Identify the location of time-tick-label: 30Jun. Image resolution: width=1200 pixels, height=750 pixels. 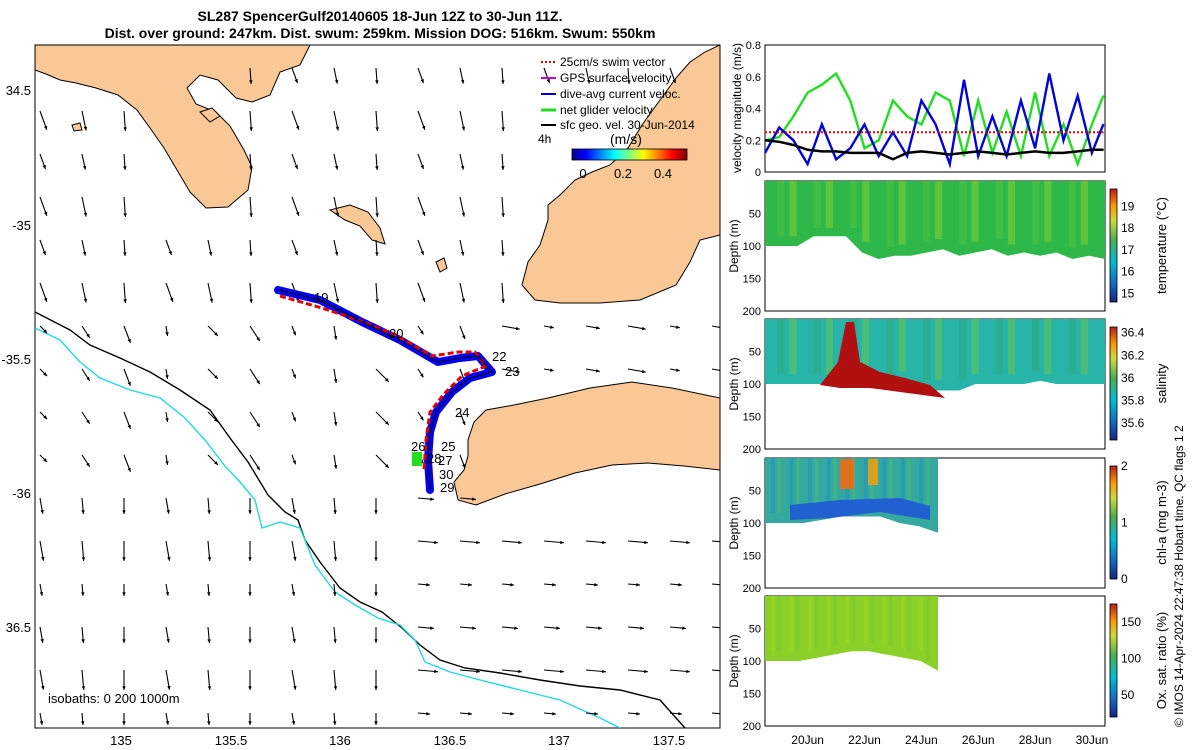
(1092, 740).